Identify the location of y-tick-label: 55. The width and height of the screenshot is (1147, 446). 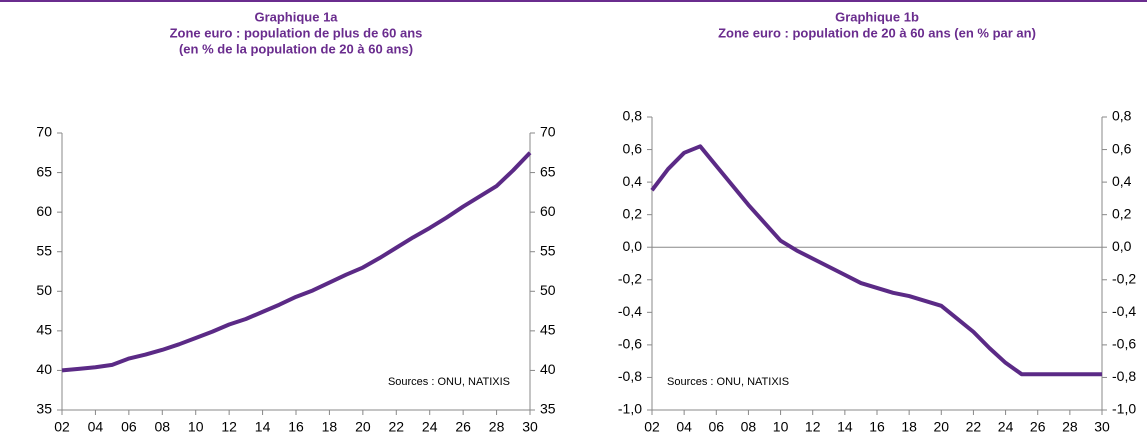
(44, 250).